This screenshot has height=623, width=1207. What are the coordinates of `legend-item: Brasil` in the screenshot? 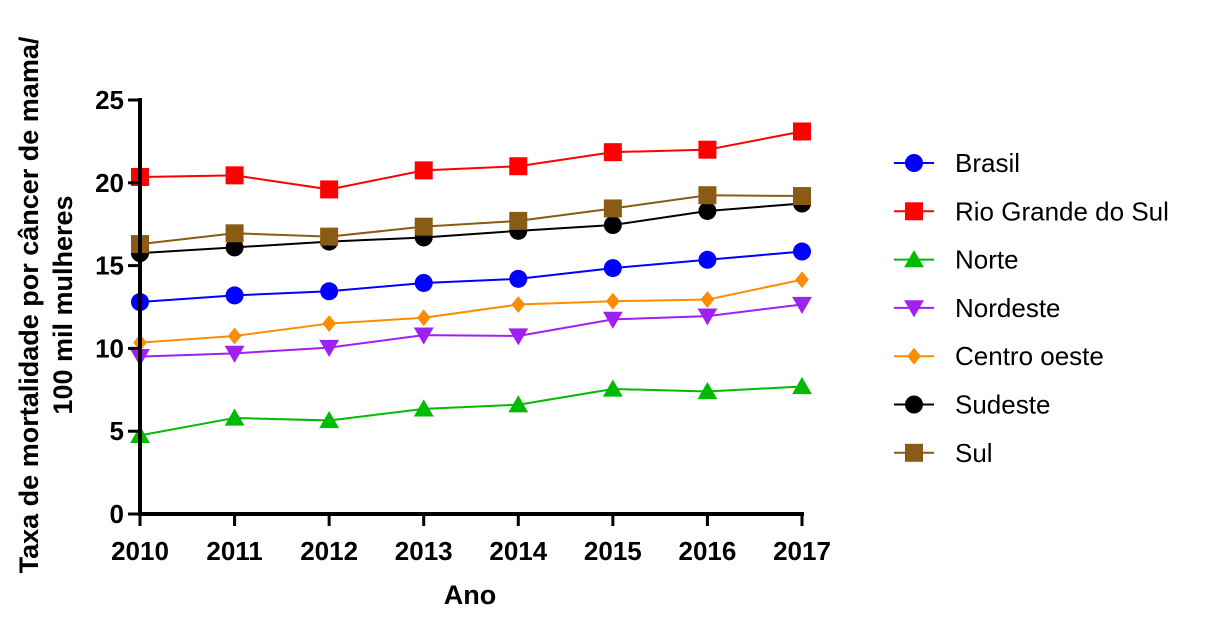 It's located at (957, 163).